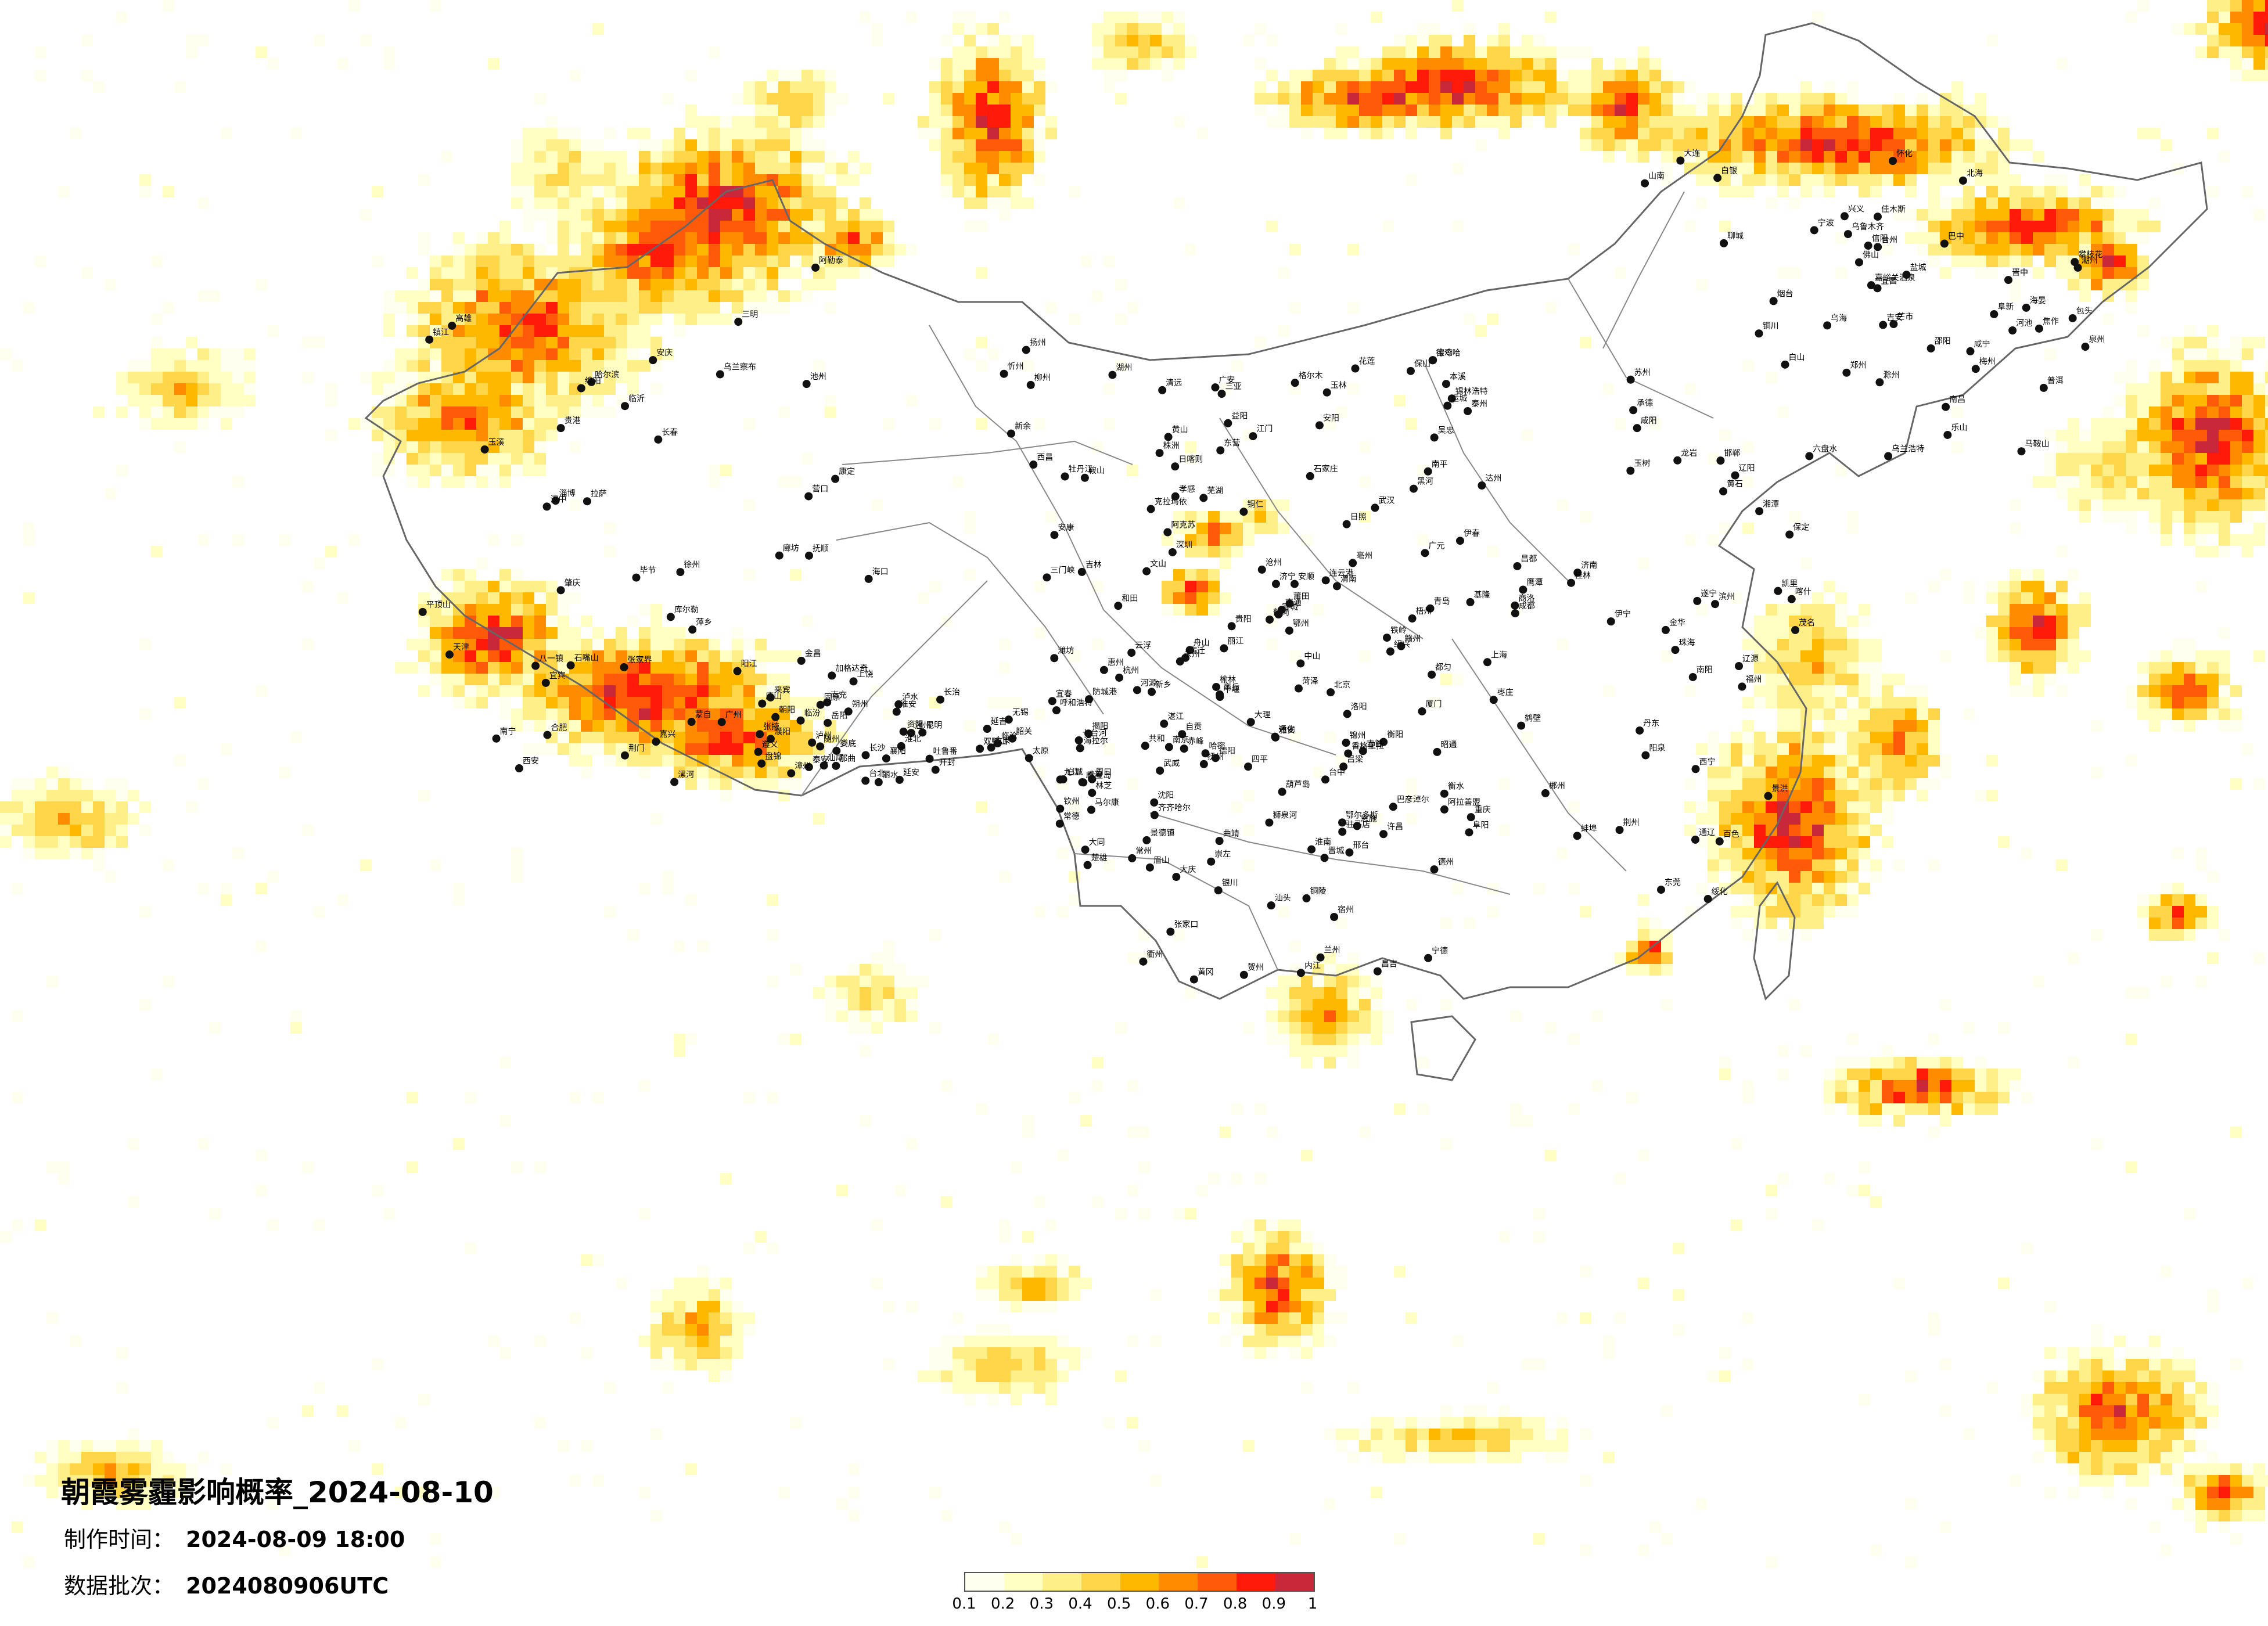  Describe the element at coordinates (1270, 620) in the screenshot. I see `city-marker` at that location.